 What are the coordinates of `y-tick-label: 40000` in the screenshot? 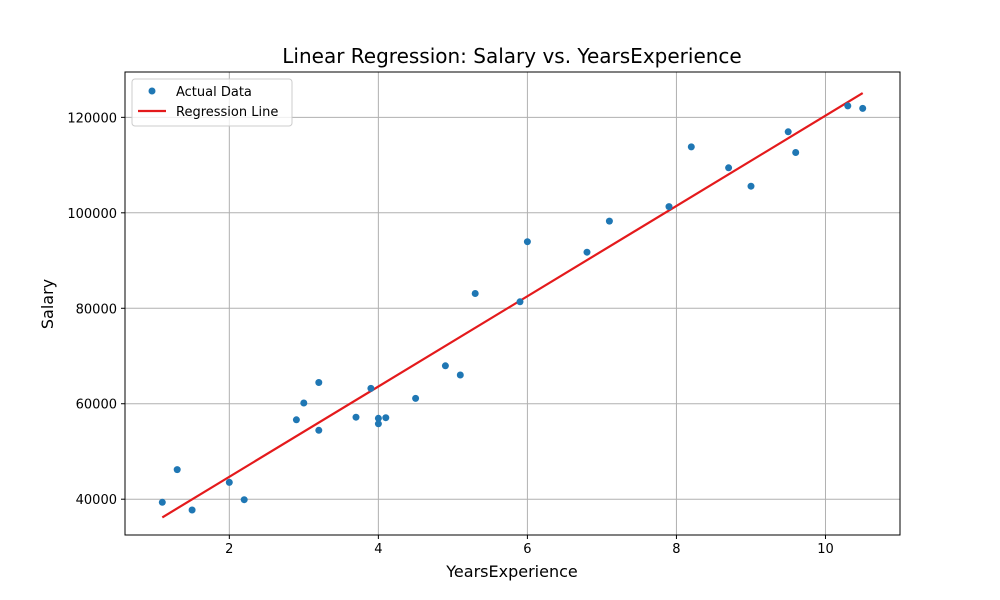 It's located at (96, 500).